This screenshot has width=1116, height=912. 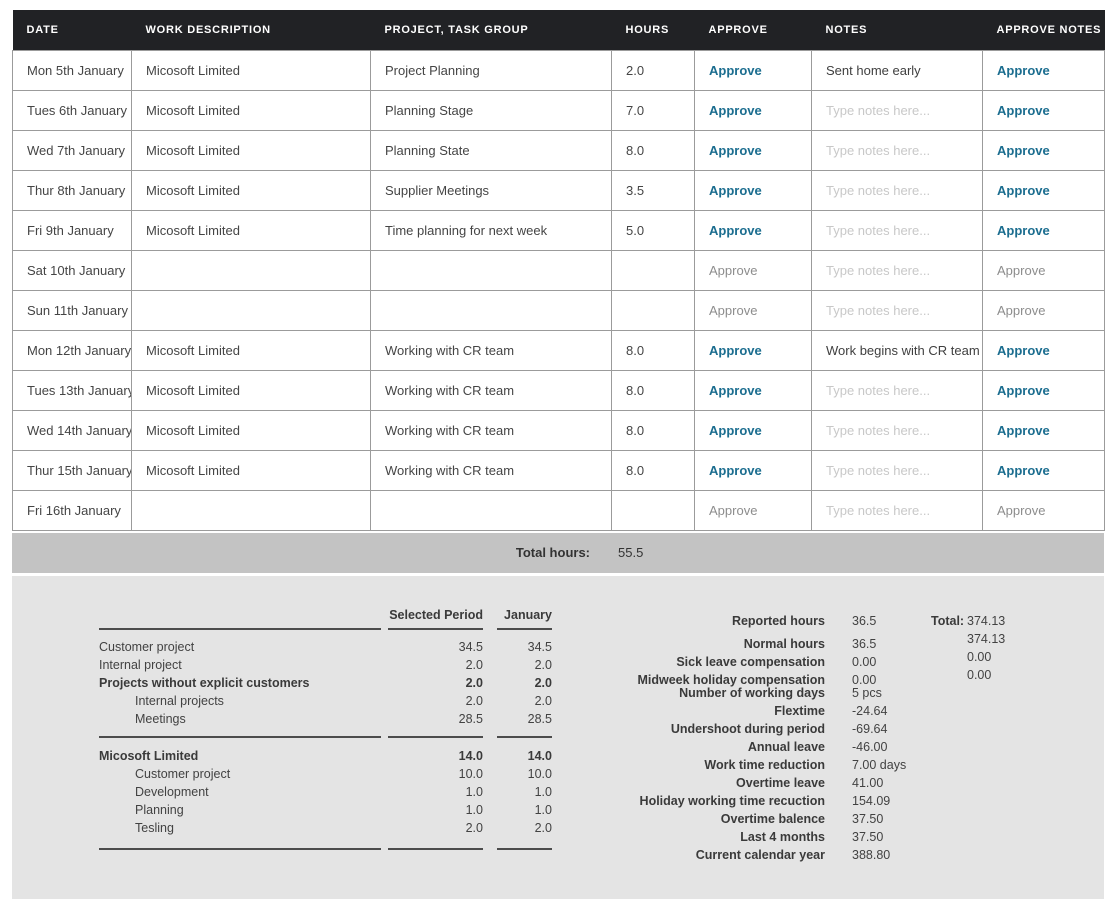 I want to click on january-value: 2.0, so click(x=543, y=664).